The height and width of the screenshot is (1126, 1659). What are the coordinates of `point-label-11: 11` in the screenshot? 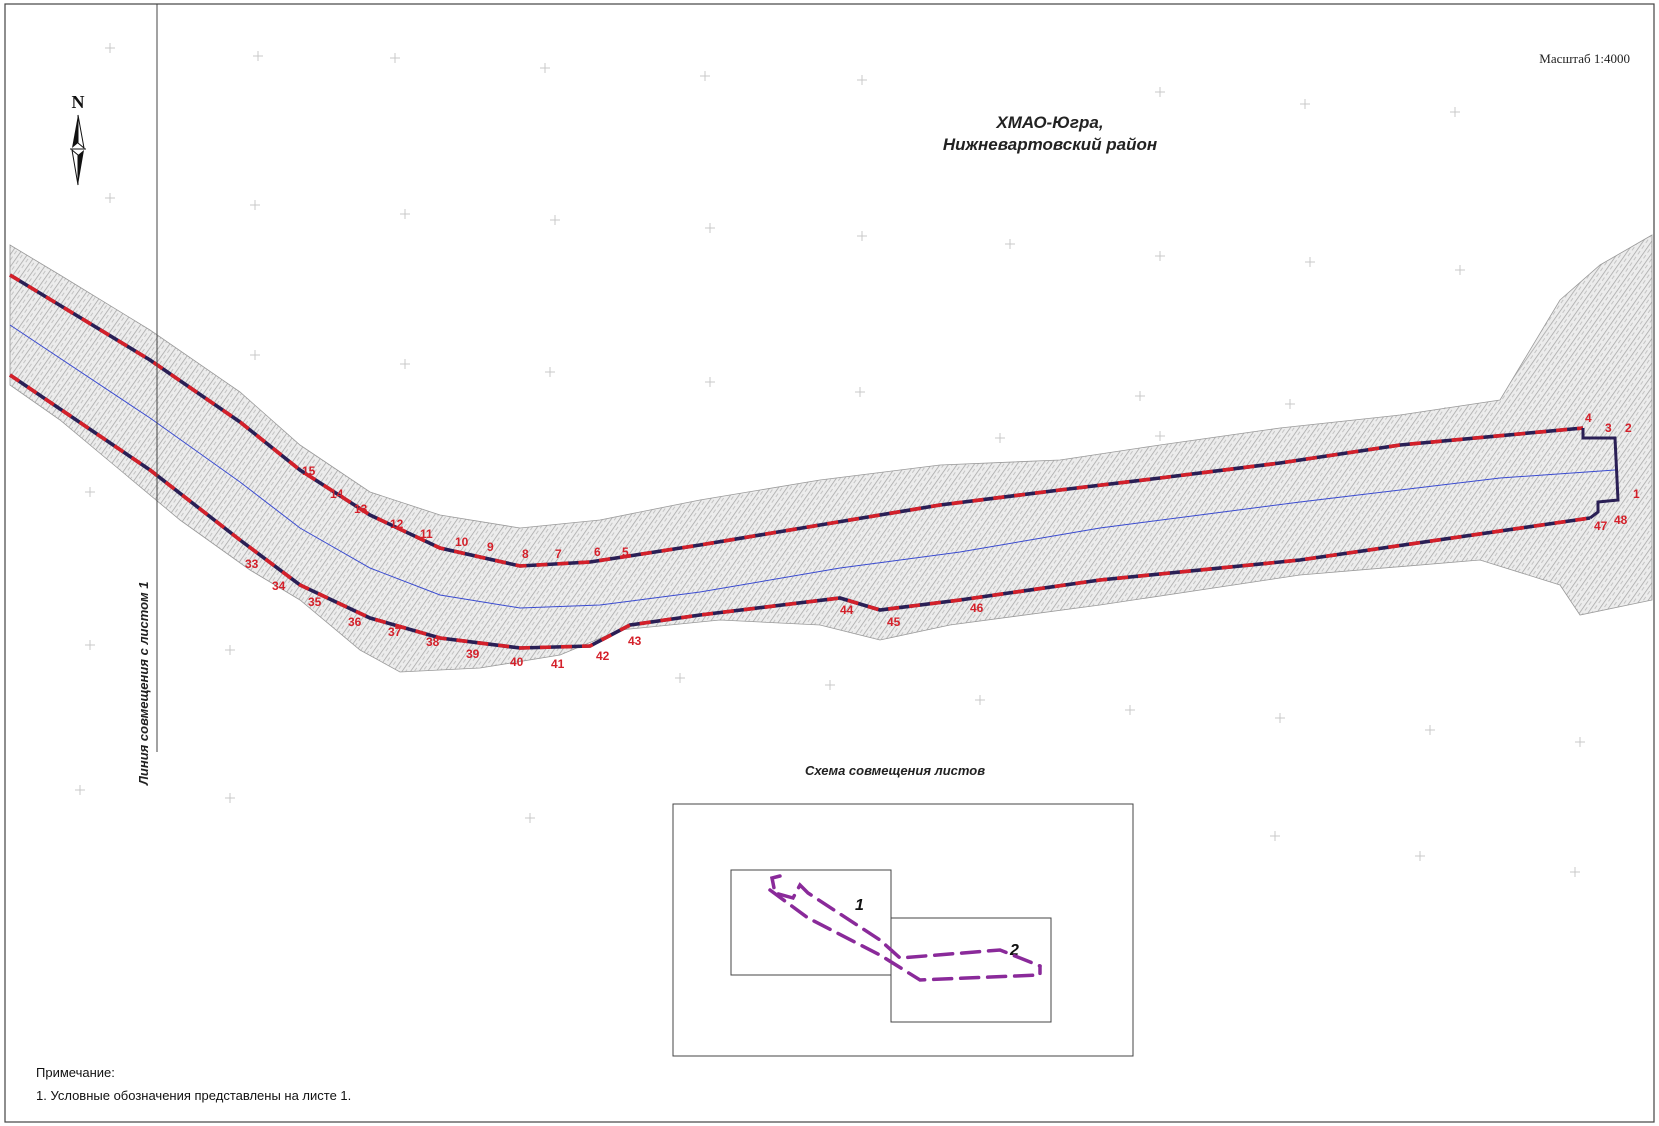 It's located at (426, 534).